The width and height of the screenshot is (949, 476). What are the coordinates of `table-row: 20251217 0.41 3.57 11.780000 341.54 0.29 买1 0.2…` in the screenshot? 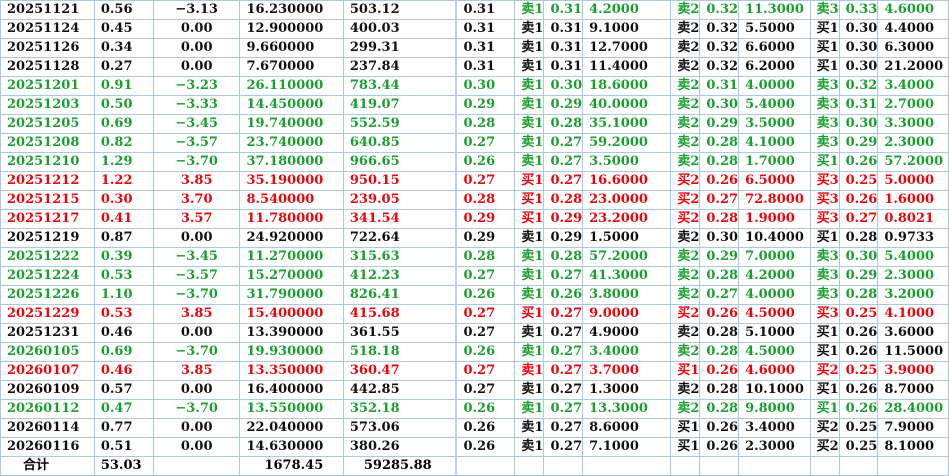 It's located at (474, 219).